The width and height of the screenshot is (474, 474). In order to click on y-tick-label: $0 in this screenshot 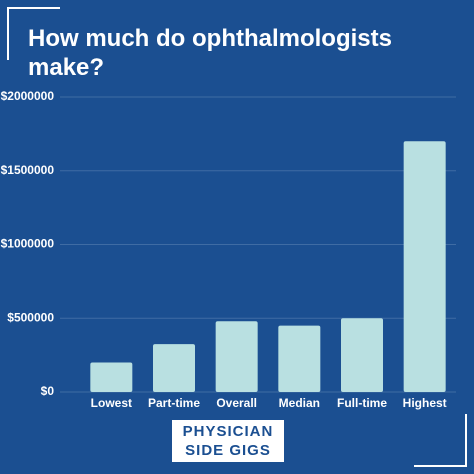, I will do `click(48, 391)`.